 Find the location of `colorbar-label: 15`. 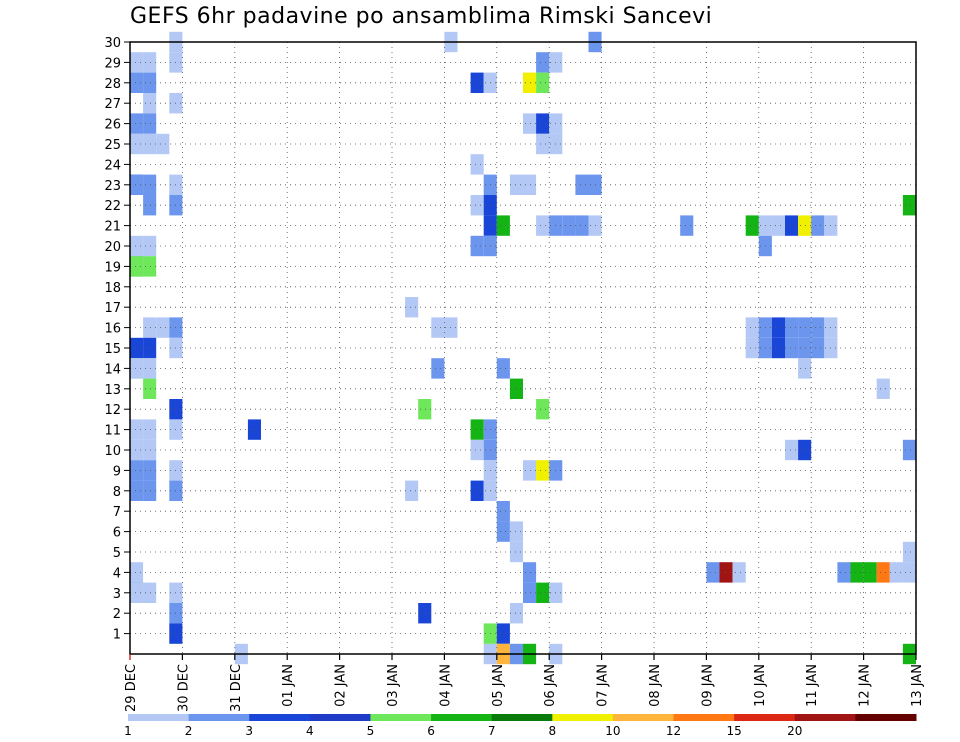

colorbar-label: 15 is located at coordinates (734, 731).